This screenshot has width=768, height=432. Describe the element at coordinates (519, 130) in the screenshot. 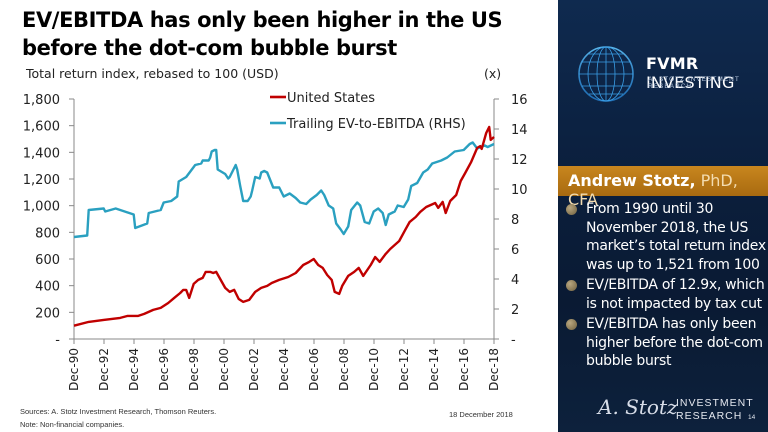

I see `right-tick-label: 14` at that location.